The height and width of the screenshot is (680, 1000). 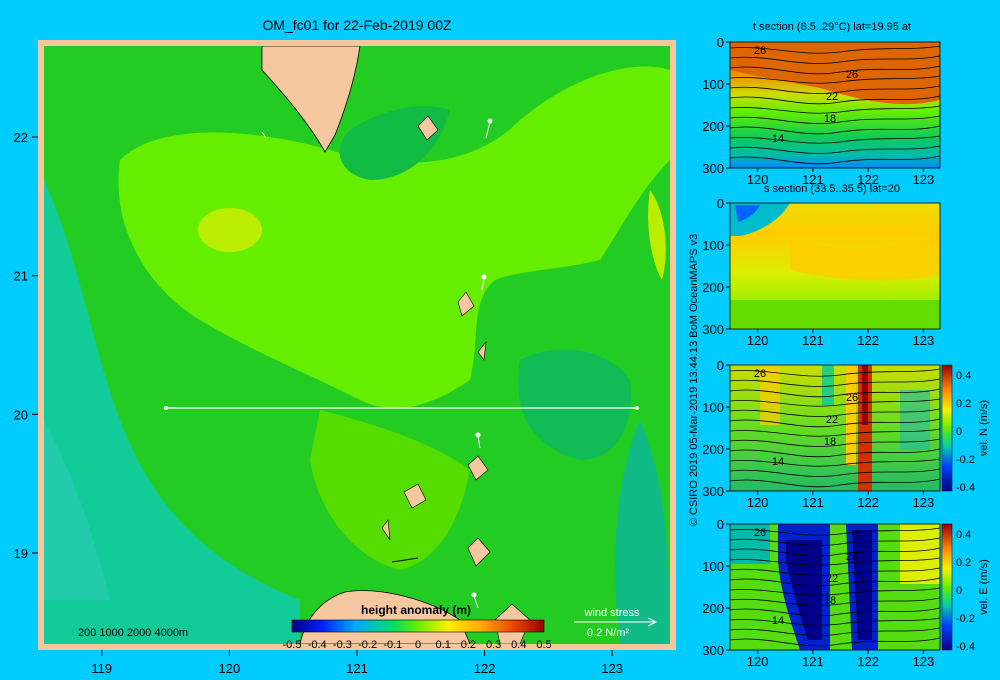 I want to click on map-y-tick-label: 20, so click(x=21, y=414).